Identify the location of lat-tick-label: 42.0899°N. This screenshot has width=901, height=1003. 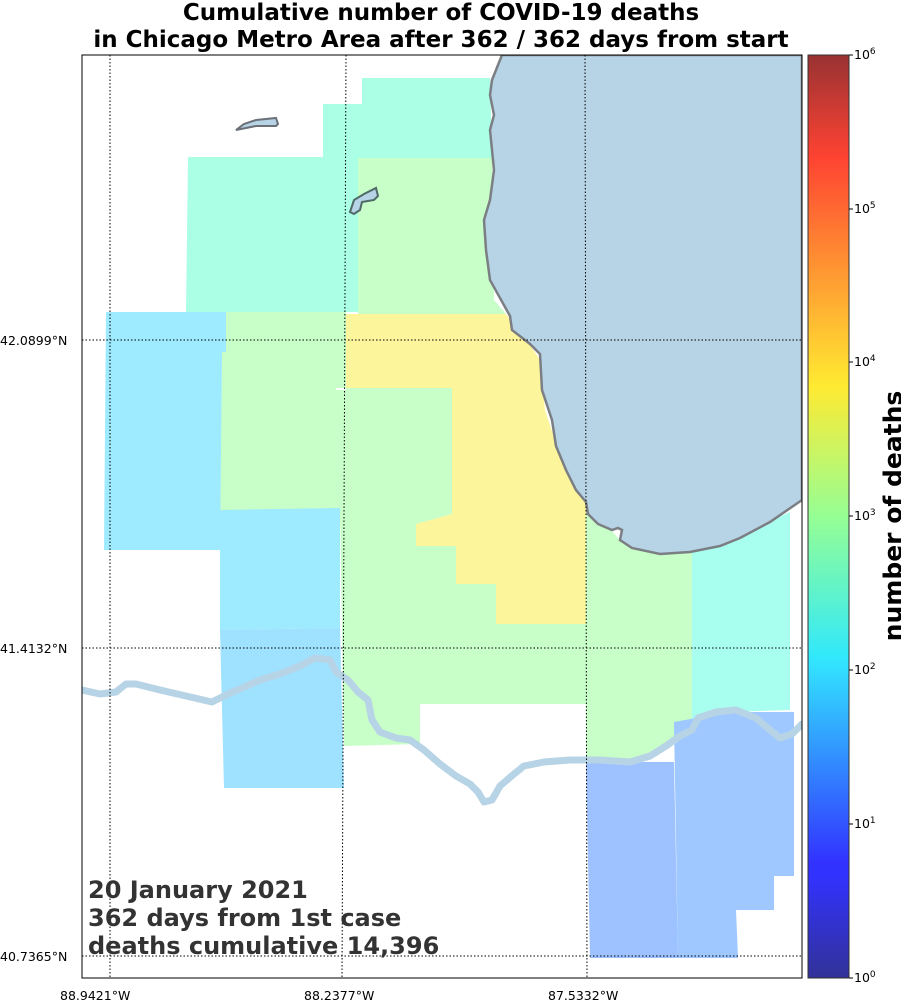
(33, 340).